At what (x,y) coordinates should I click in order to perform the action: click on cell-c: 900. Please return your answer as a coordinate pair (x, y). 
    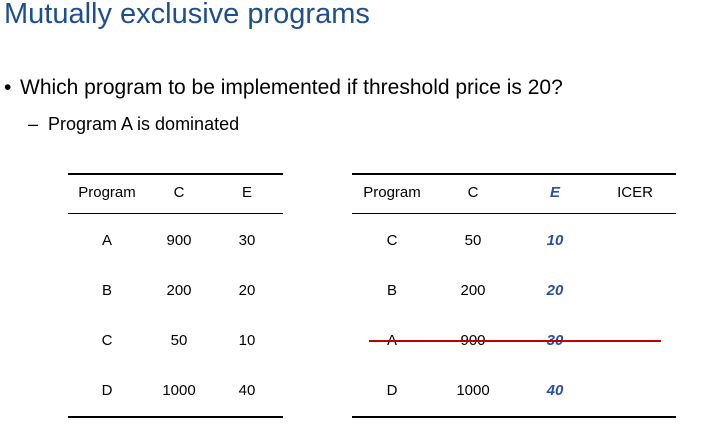
    Looking at the image, I should click on (179, 240).